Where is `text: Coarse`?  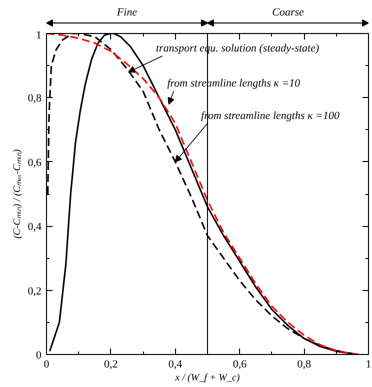
text: Coarse is located at coordinates (288, 12).